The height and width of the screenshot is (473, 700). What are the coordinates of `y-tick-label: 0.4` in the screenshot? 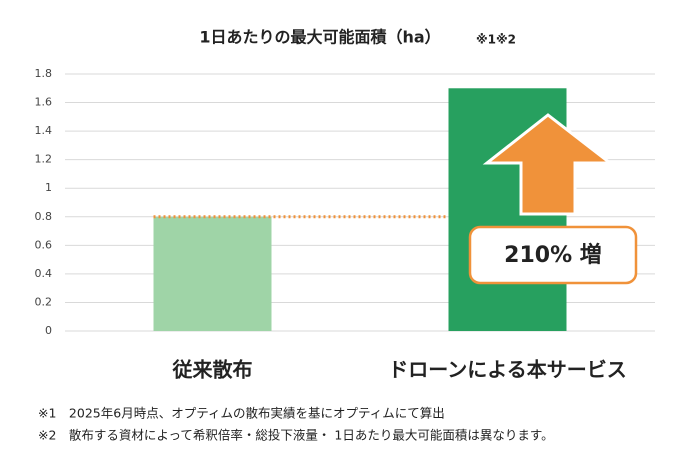 It's located at (44, 273).